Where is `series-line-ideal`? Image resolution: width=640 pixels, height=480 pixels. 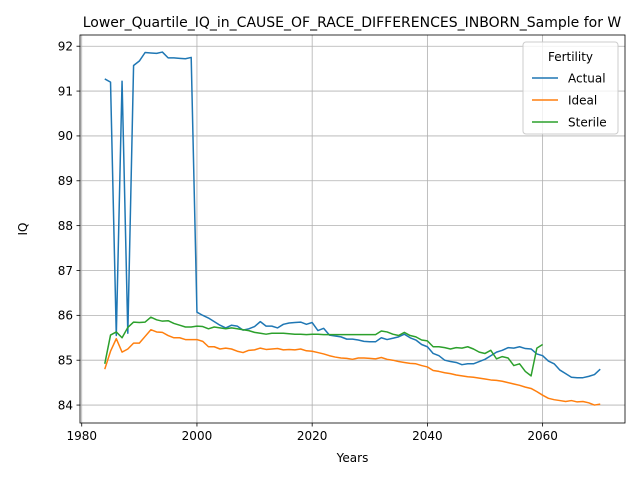
series-line-ideal is located at coordinates (352, 367).